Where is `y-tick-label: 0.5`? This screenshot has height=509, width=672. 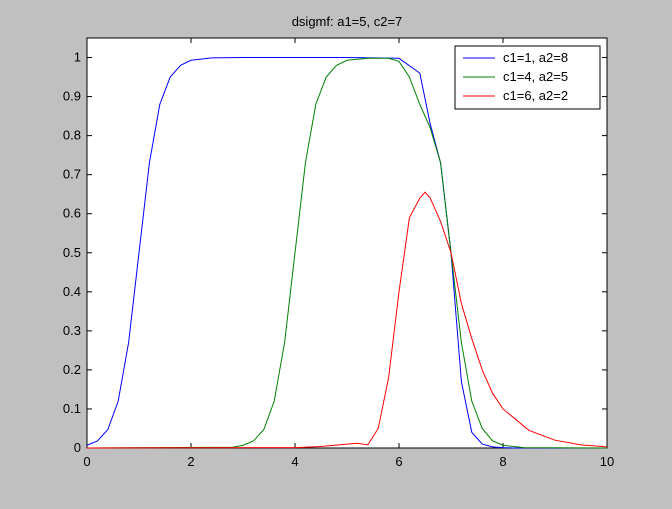 y-tick-label: 0.5 is located at coordinates (72, 252).